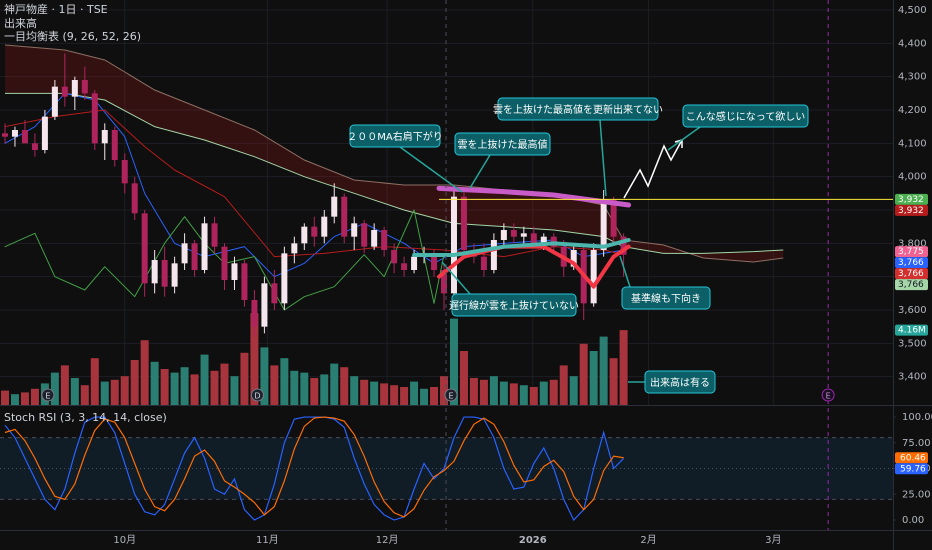 This screenshot has width=932, height=550. I want to click on event-label: E, so click(450, 396).